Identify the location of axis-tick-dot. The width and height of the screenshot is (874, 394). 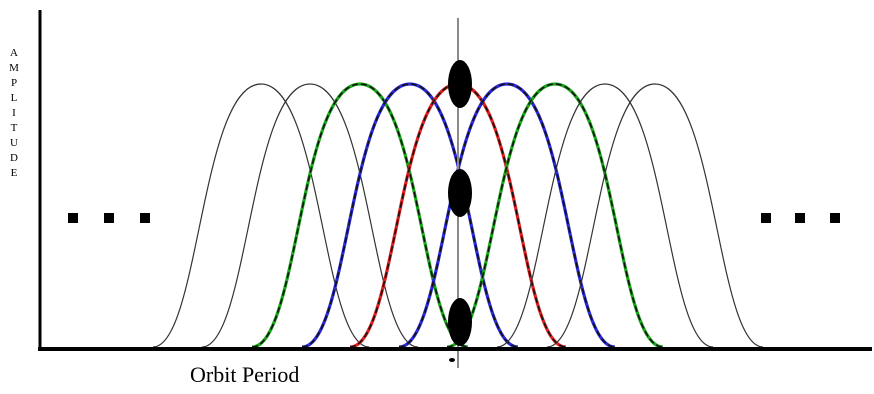
(452, 360).